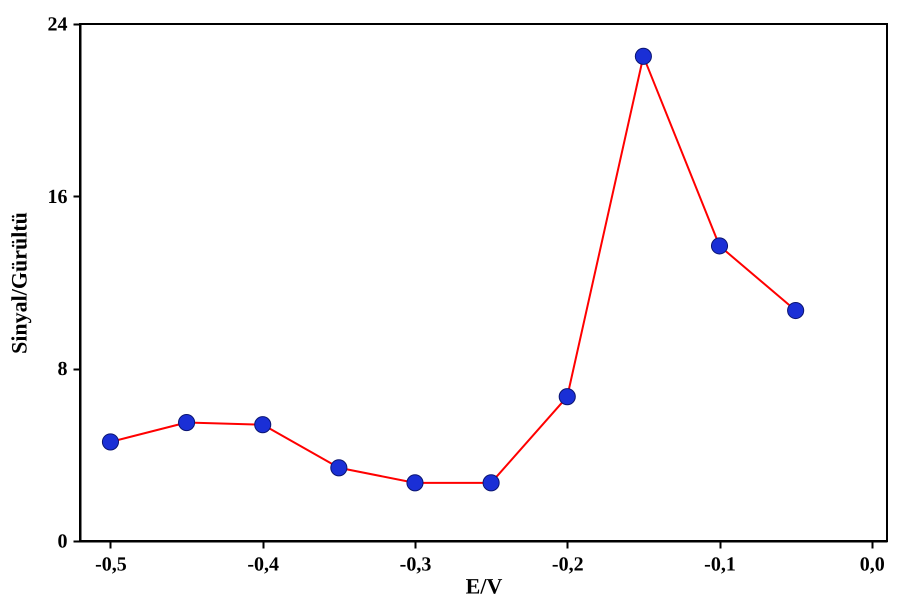 This screenshot has width=919, height=606. What do you see at coordinates (58, 197) in the screenshot?
I see `y-tick-label: 16` at bounding box center [58, 197].